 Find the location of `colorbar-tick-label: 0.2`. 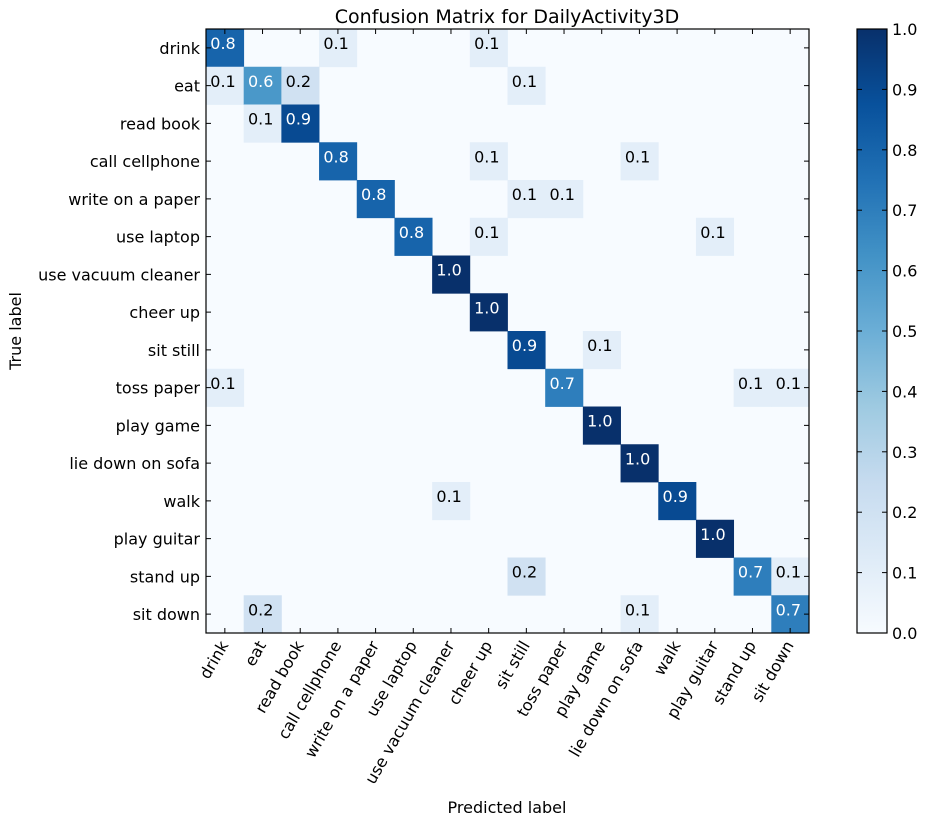

colorbar-tick-label: 0.2 is located at coordinates (904, 512).